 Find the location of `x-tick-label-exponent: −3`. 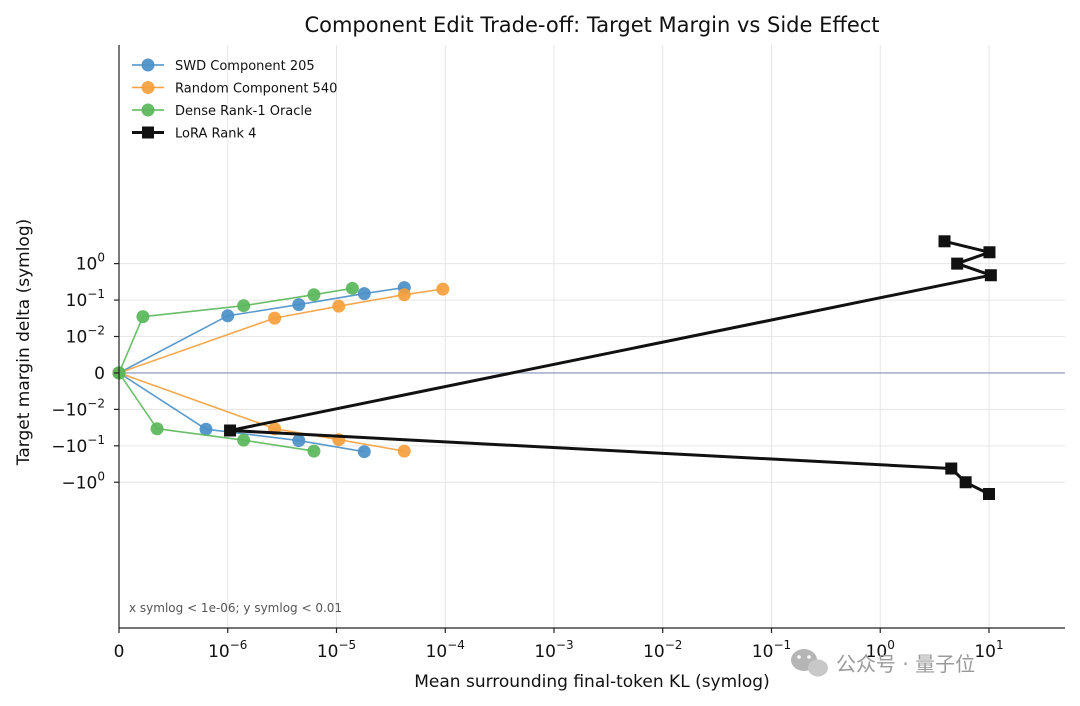

x-tick-label-exponent: −3 is located at coordinates (565, 645).